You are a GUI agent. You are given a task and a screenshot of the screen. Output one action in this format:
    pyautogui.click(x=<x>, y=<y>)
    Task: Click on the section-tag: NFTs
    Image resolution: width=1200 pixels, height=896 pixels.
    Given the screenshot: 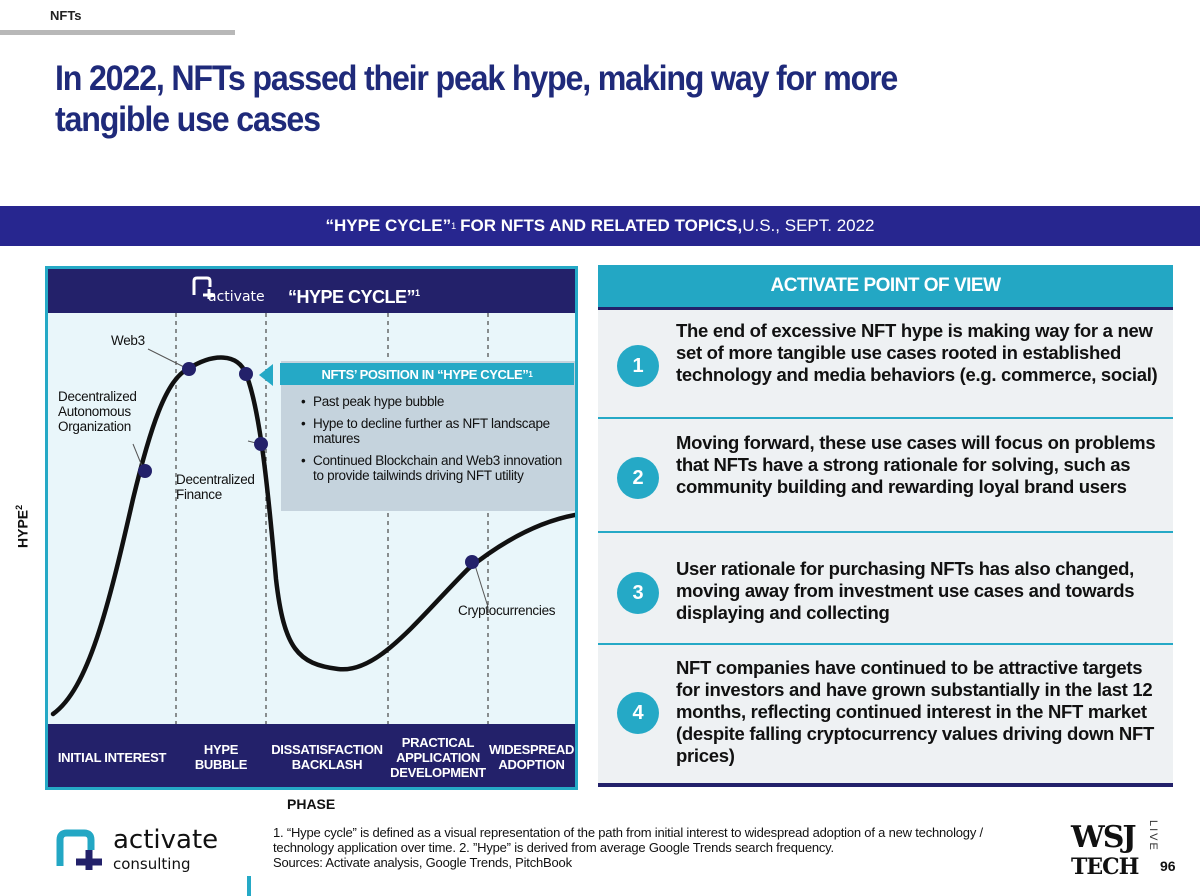 What is the action you would take?
    pyautogui.click(x=66, y=15)
    